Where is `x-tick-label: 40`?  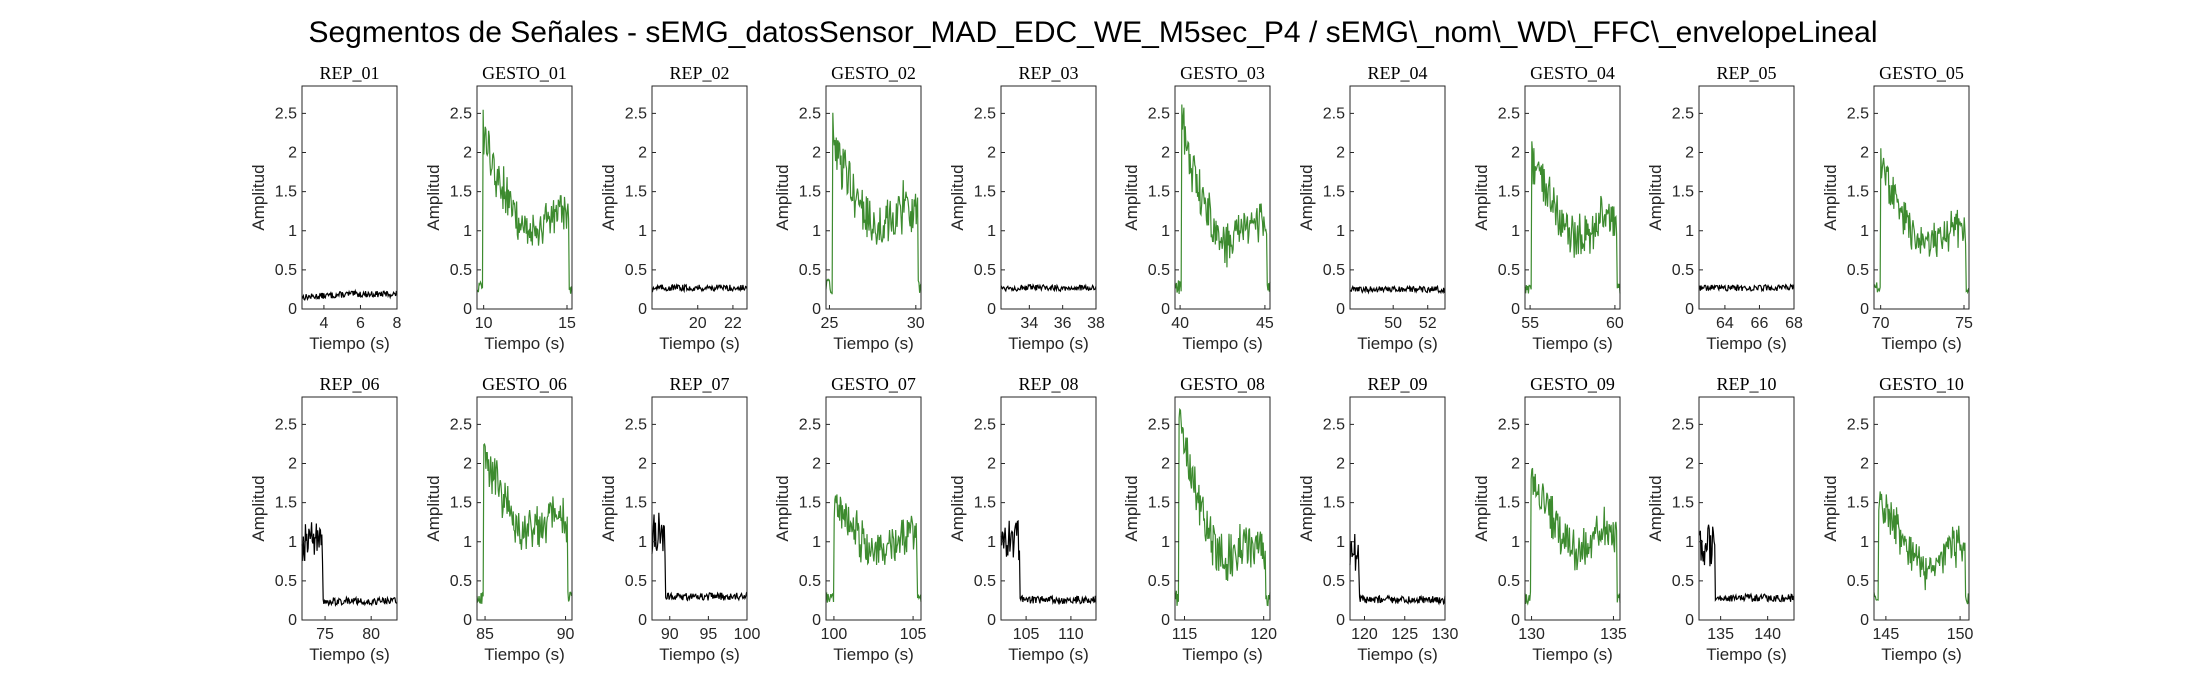 x-tick-label: 40 is located at coordinates (1180, 323).